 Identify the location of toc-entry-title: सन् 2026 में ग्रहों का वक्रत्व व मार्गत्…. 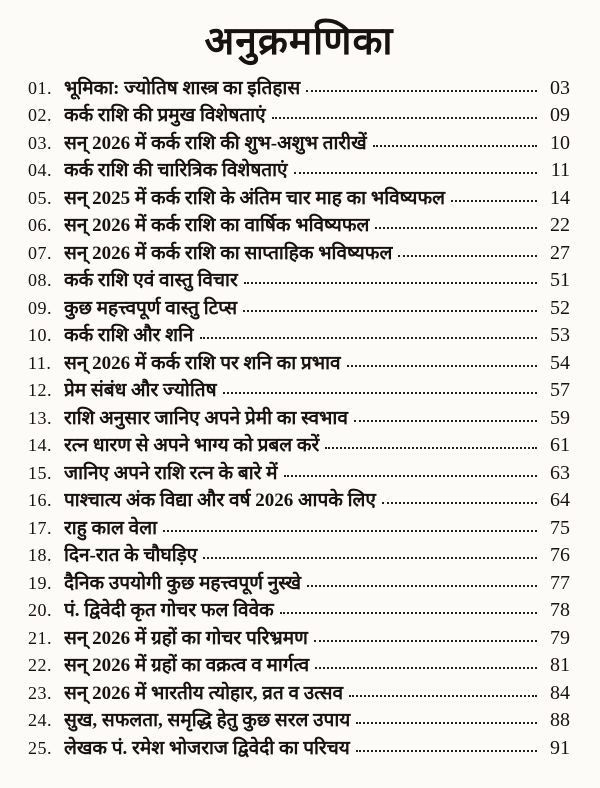
(187, 666).